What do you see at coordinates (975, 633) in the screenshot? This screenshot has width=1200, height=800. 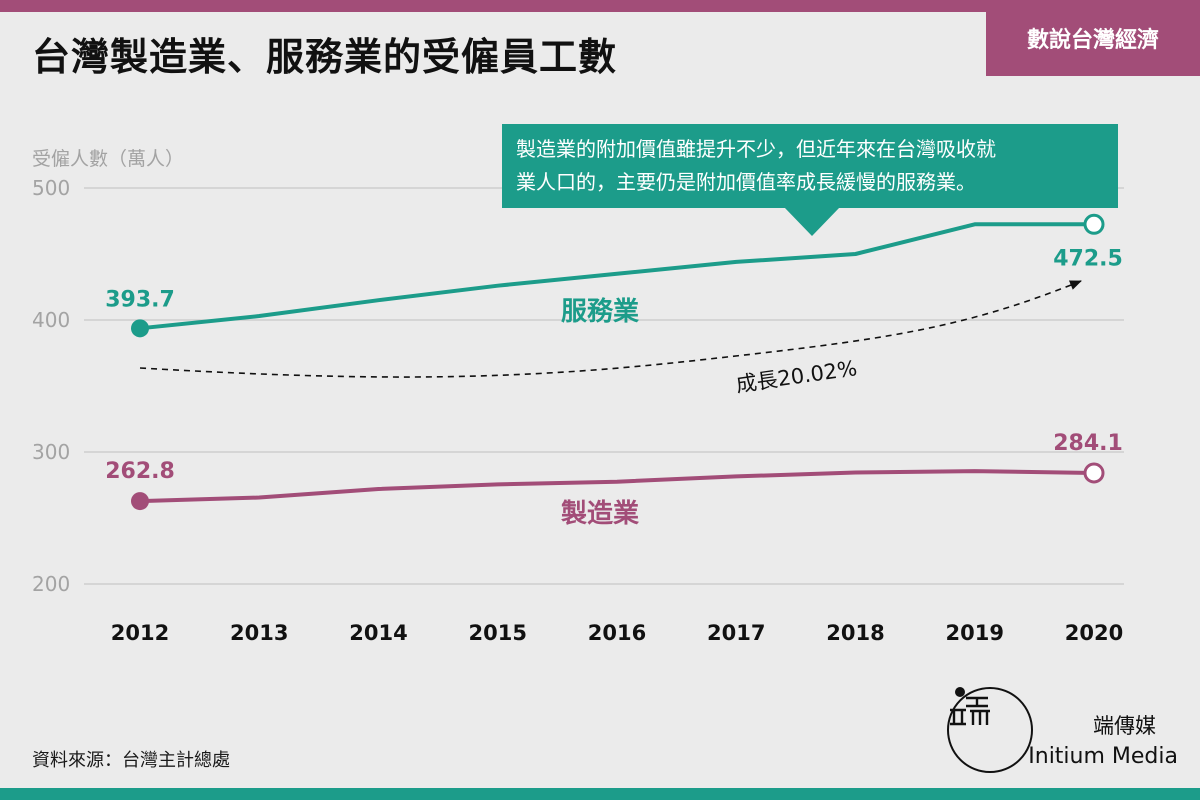 I see `x-tick-label: 2019` at bounding box center [975, 633].